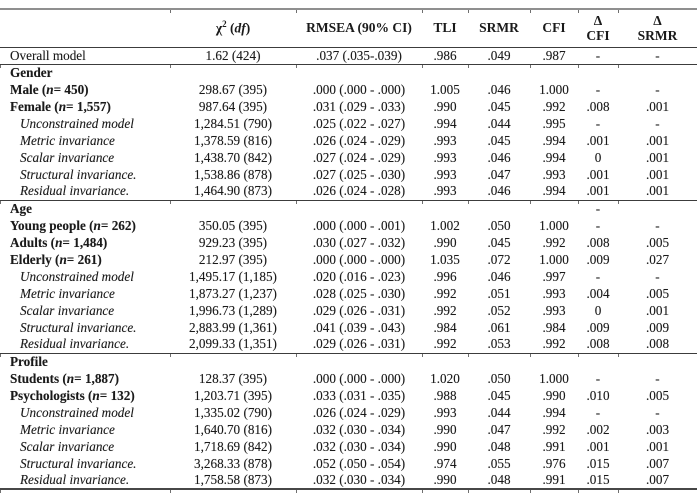 The width and height of the screenshot is (697, 497). I want to click on cell-chi2: 1,873.27 (1,237), so click(233, 293).